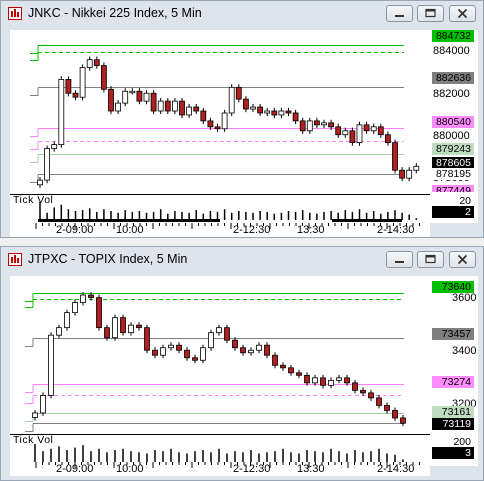 The image size is (484, 481). Describe the element at coordinates (464, 351) in the screenshot. I see `price-tick: 3400` at that location.